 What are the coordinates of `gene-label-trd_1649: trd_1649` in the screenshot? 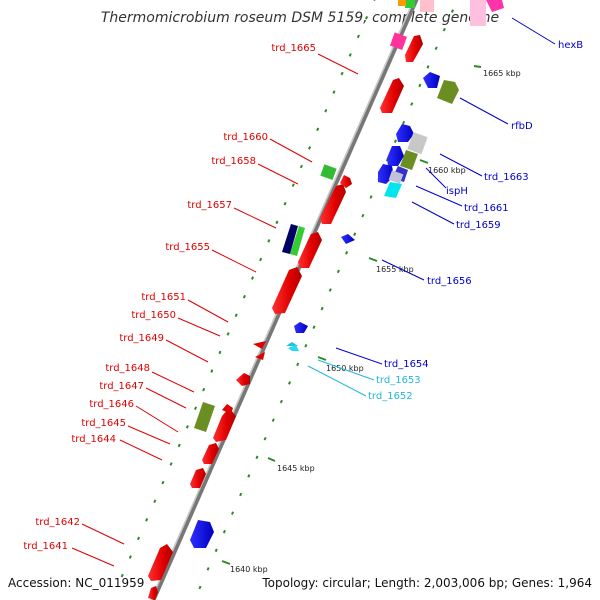 It's located at (141, 338).